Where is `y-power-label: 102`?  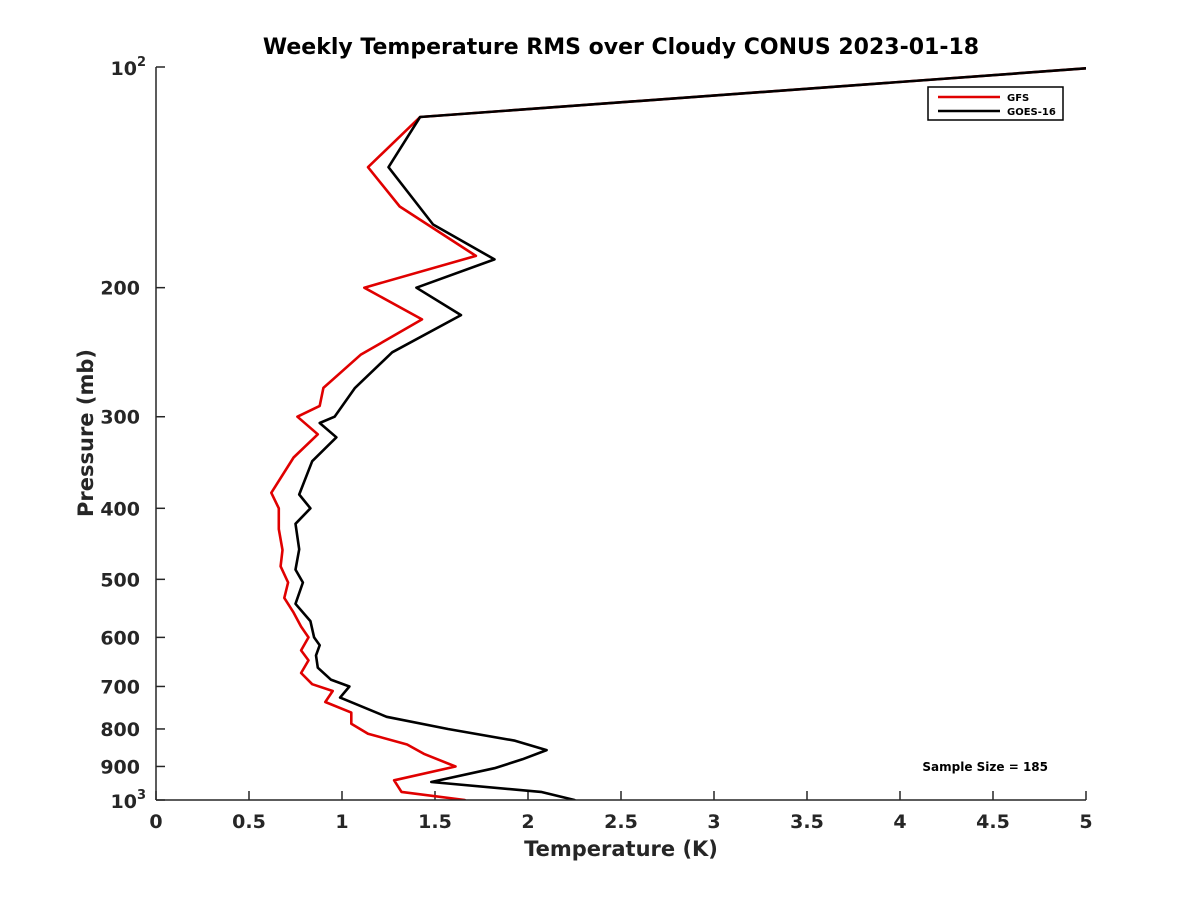 y-power-label: 102 is located at coordinates (129, 67).